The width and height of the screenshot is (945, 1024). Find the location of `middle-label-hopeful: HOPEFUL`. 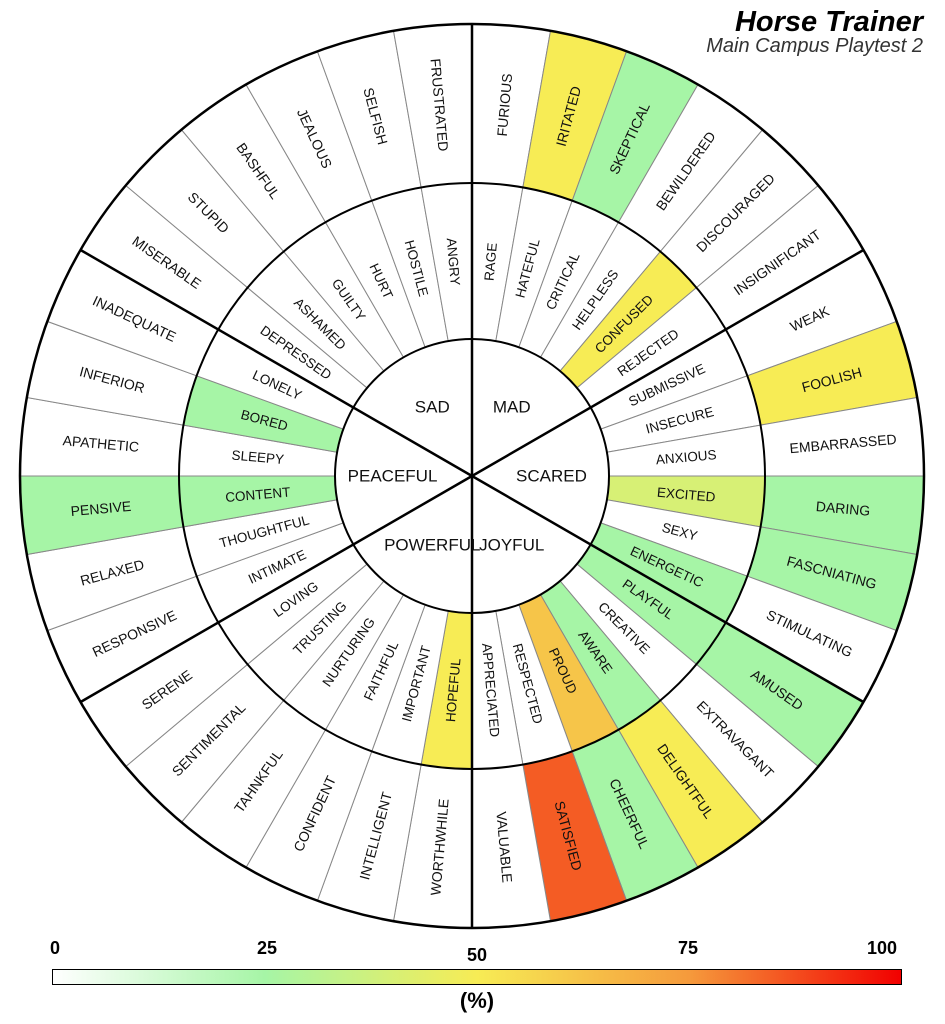

middle-label-hopeful: HOPEFUL is located at coordinates (453, 689).